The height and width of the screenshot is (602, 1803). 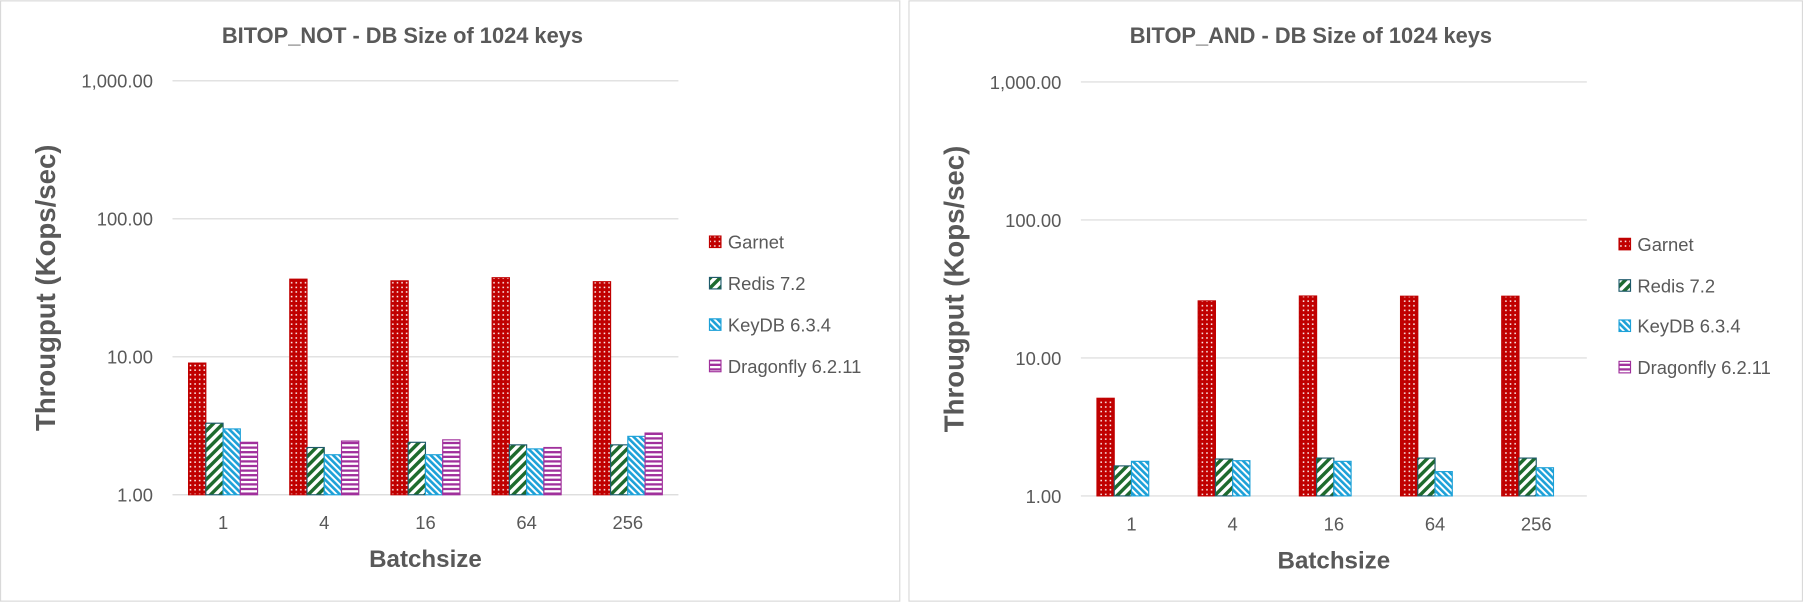 I want to click on chart-title: BITOP_NOT - DB Size of 1024 keys, so click(x=402, y=35).